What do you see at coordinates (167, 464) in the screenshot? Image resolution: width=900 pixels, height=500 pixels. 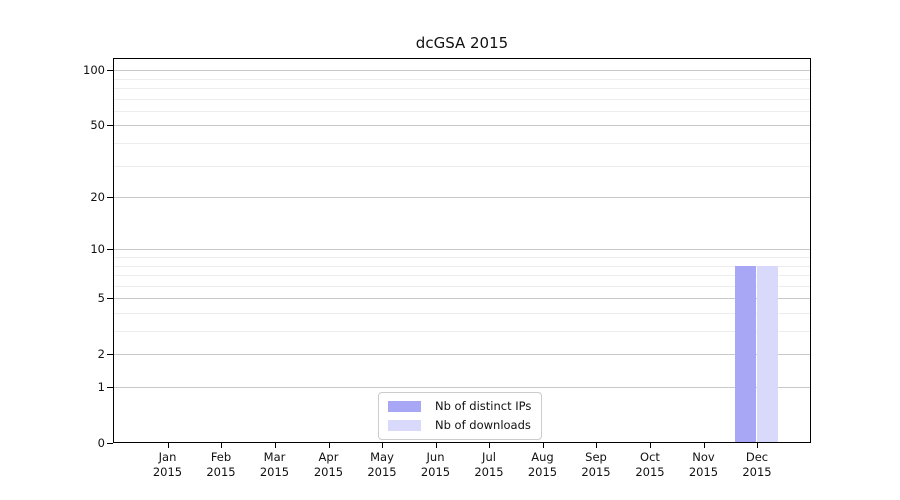 I see `x-tick-label: Jan 2015` at bounding box center [167, 464].